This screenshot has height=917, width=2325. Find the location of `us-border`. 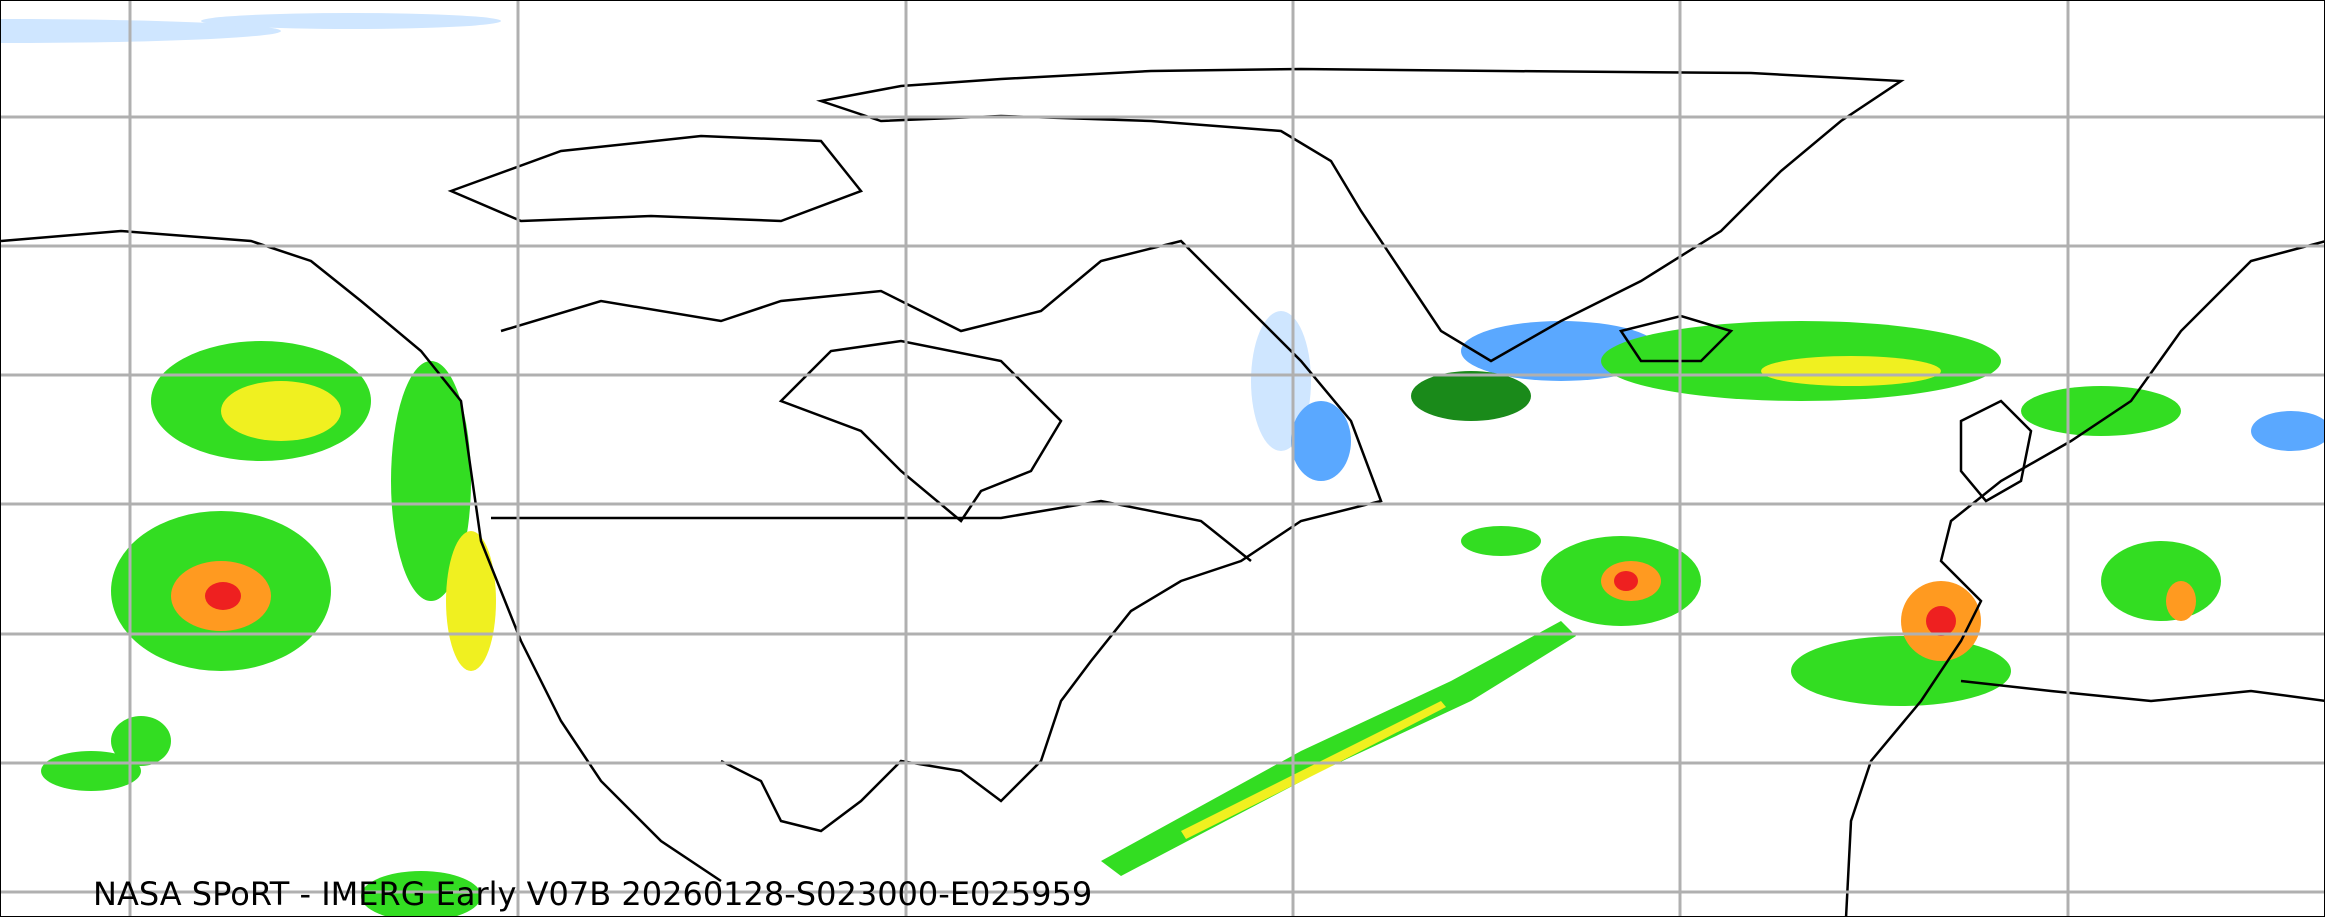

us-border is located at coordinates (871, 530).